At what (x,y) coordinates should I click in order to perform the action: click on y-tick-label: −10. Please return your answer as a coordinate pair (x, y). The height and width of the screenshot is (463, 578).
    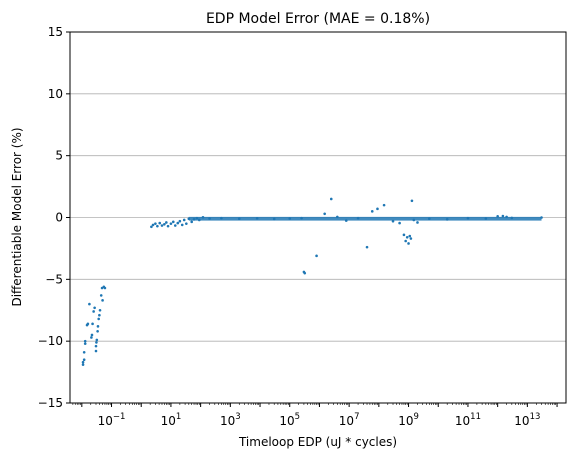
    Looking at the image, I should click on (50, 341).